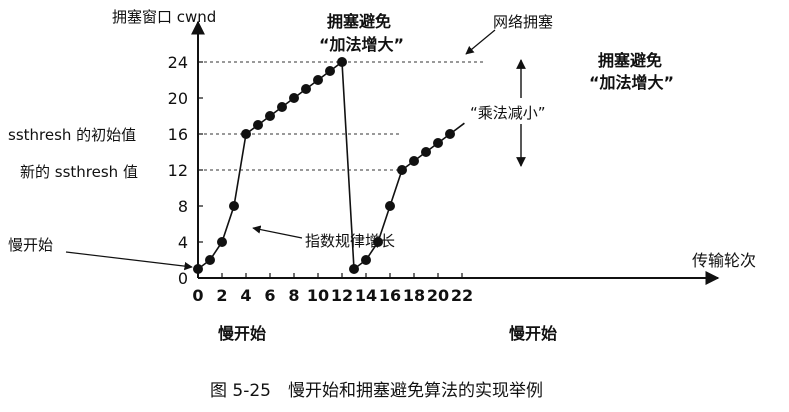 The height and width of the screenshot is (412, 789). I want to click on x-tick-label-2: 2, so click(221, 295).